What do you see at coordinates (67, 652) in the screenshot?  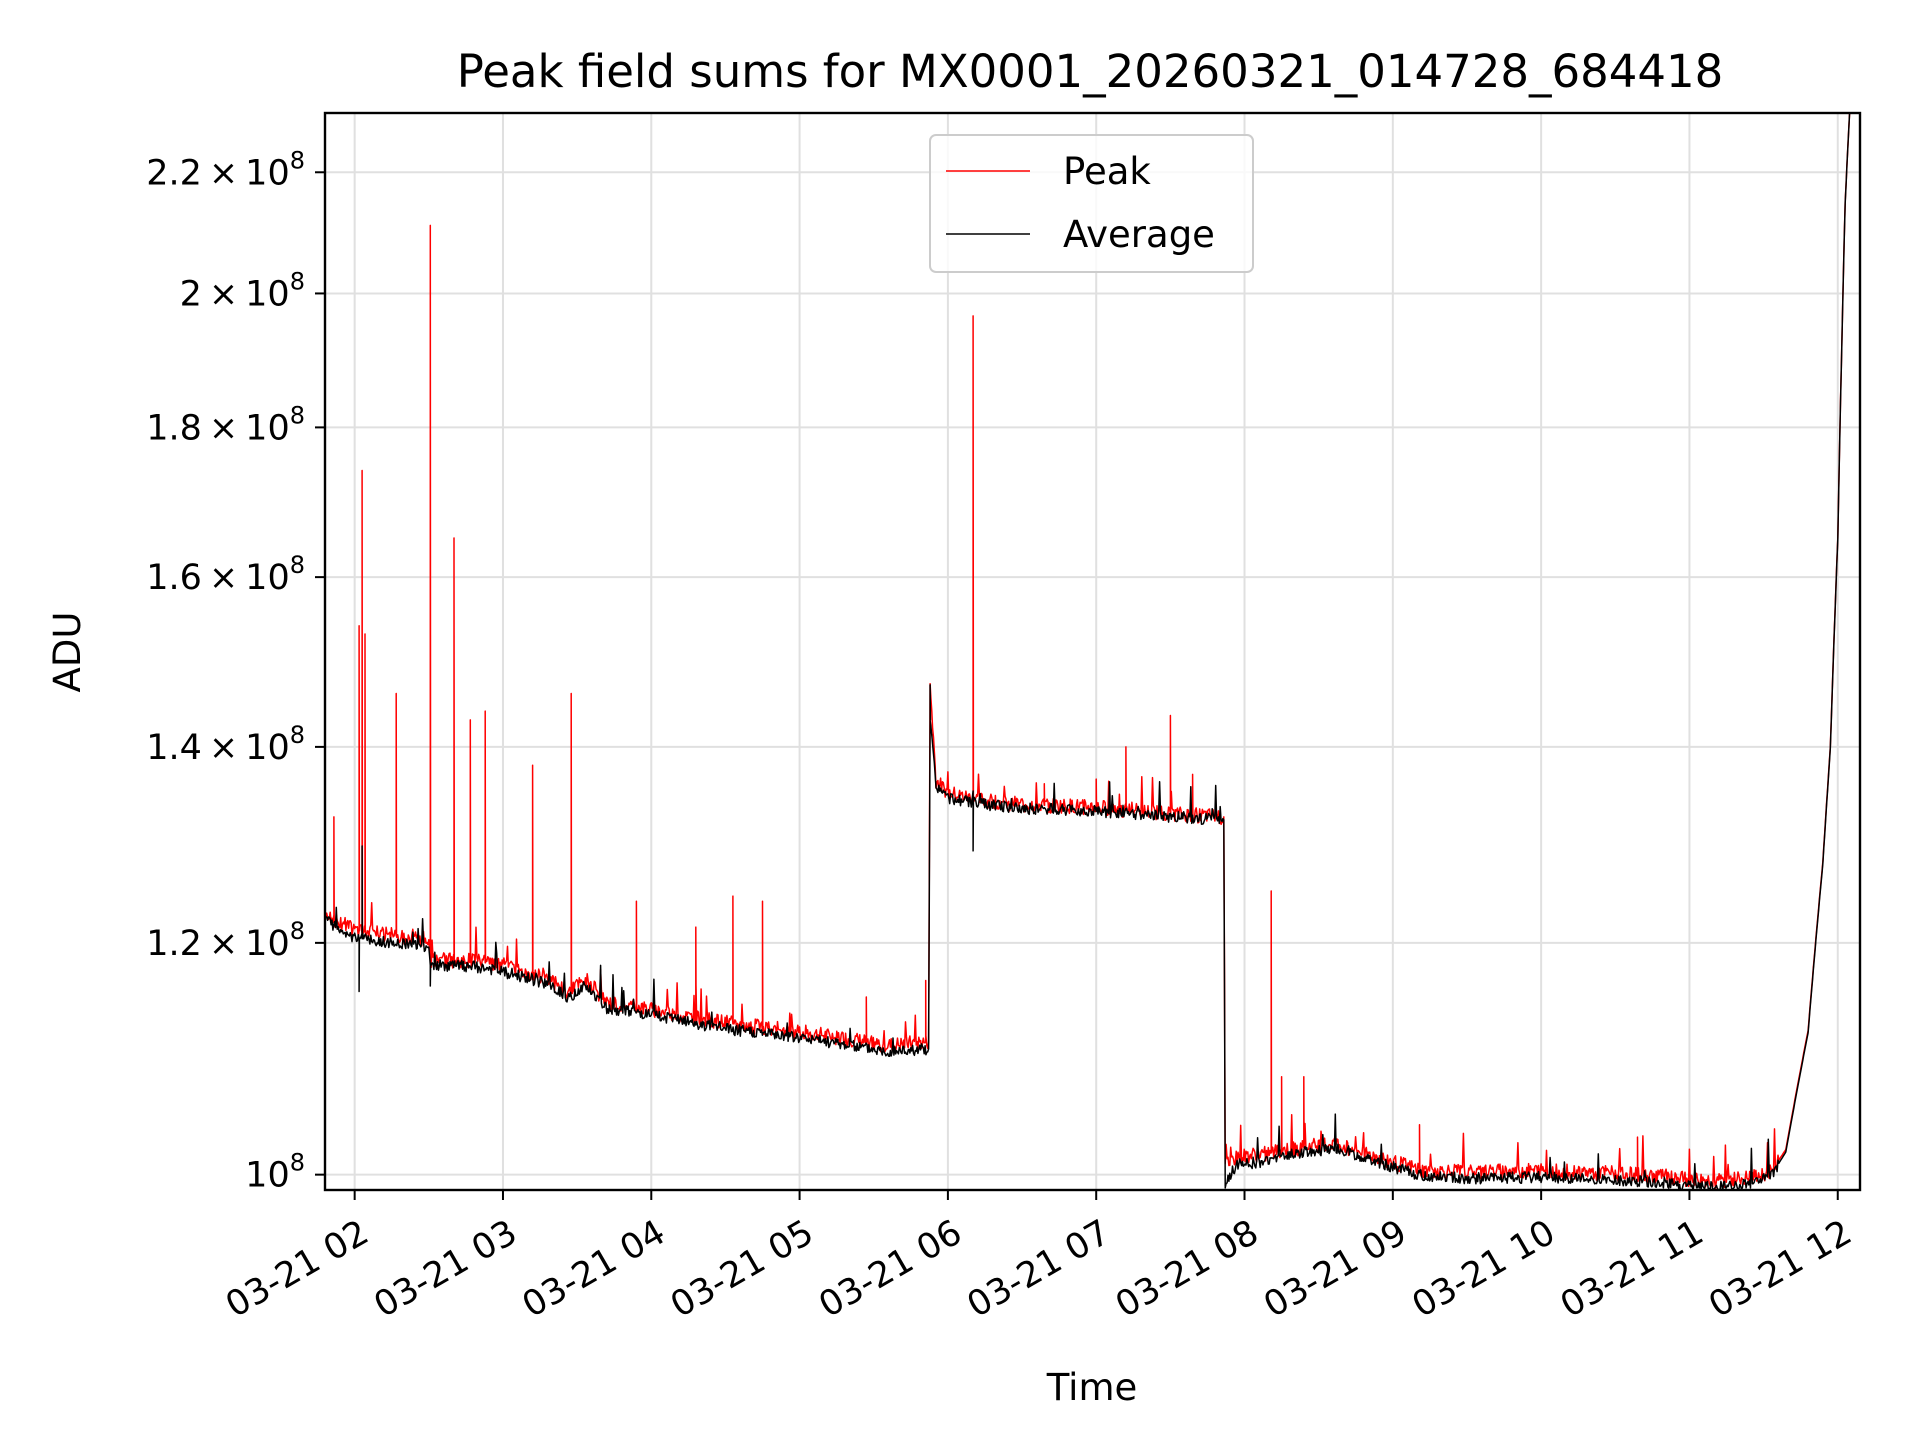 I see `y-axis-label: ADU` at bounding box center [67, 652].